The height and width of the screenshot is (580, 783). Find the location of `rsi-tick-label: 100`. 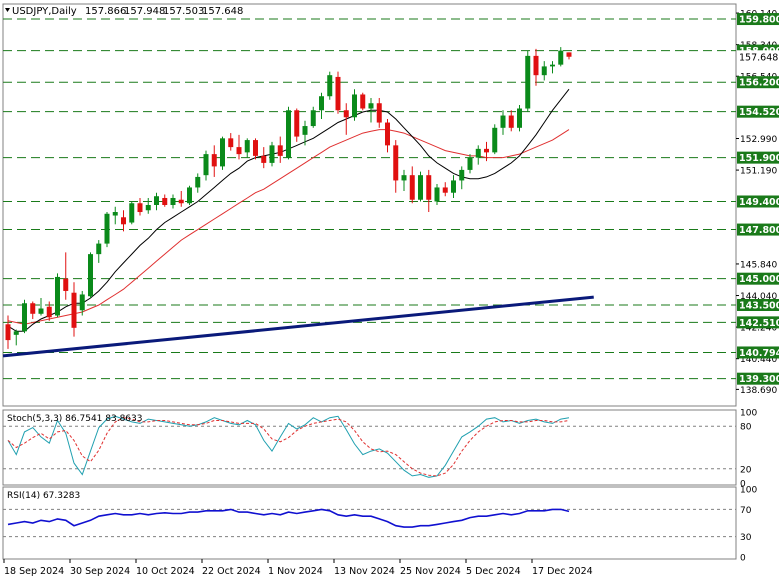

rsi-tick-label: 100 is located at coordinates (748, 491).